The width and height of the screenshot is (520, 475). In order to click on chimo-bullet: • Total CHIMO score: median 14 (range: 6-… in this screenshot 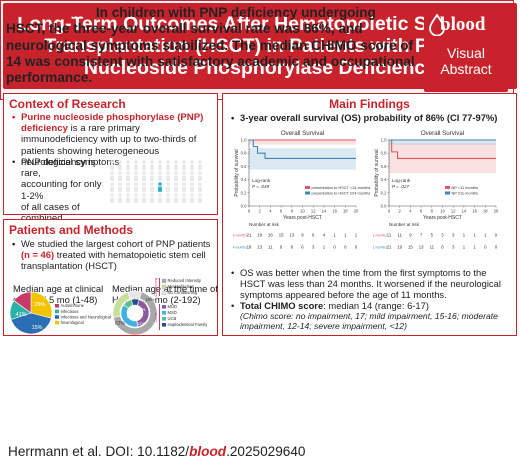, I will do `click(330, 305)`.